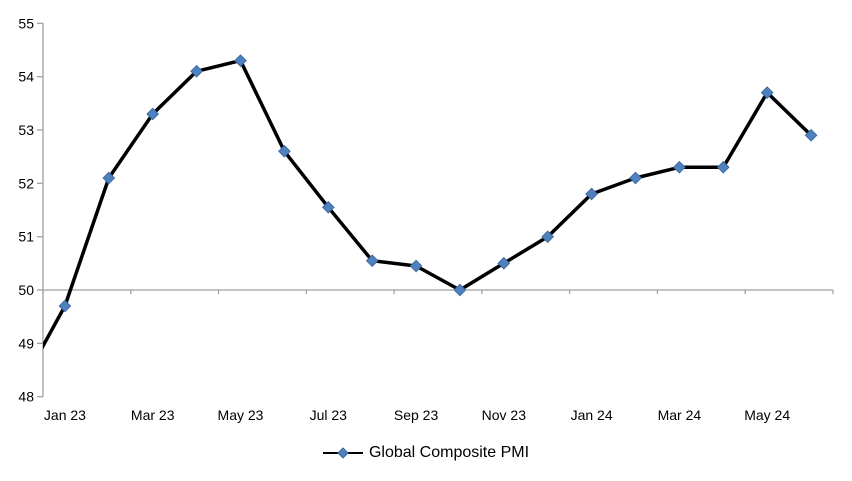 This screenshot has height=481, width=852. I want to click on x-axis-label: Sep 23, so click(416, 415).